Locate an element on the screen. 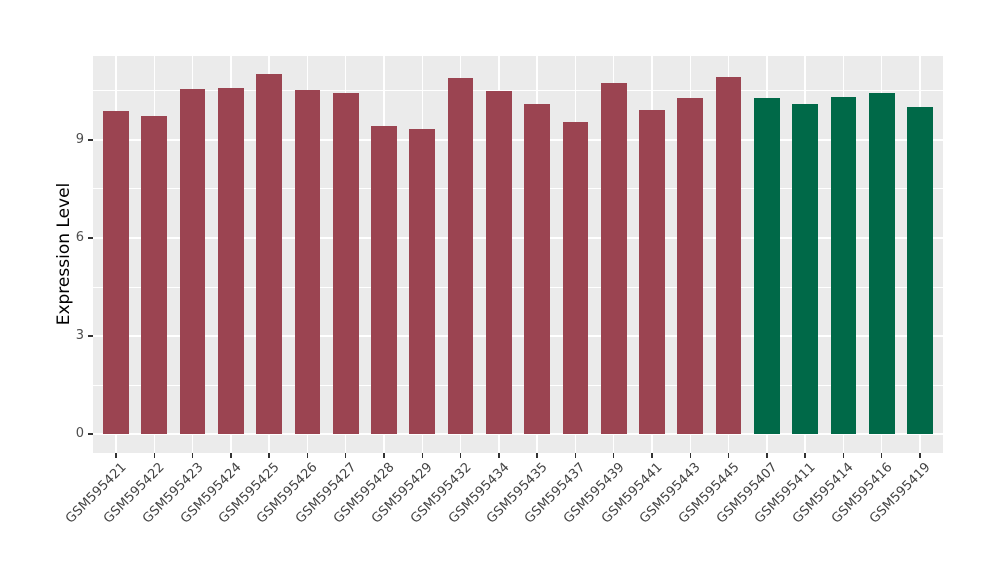 The width and height of the screenshot is (1000, 580). x-tick-mark-GSM595429 is located at coordinates (422, 455).